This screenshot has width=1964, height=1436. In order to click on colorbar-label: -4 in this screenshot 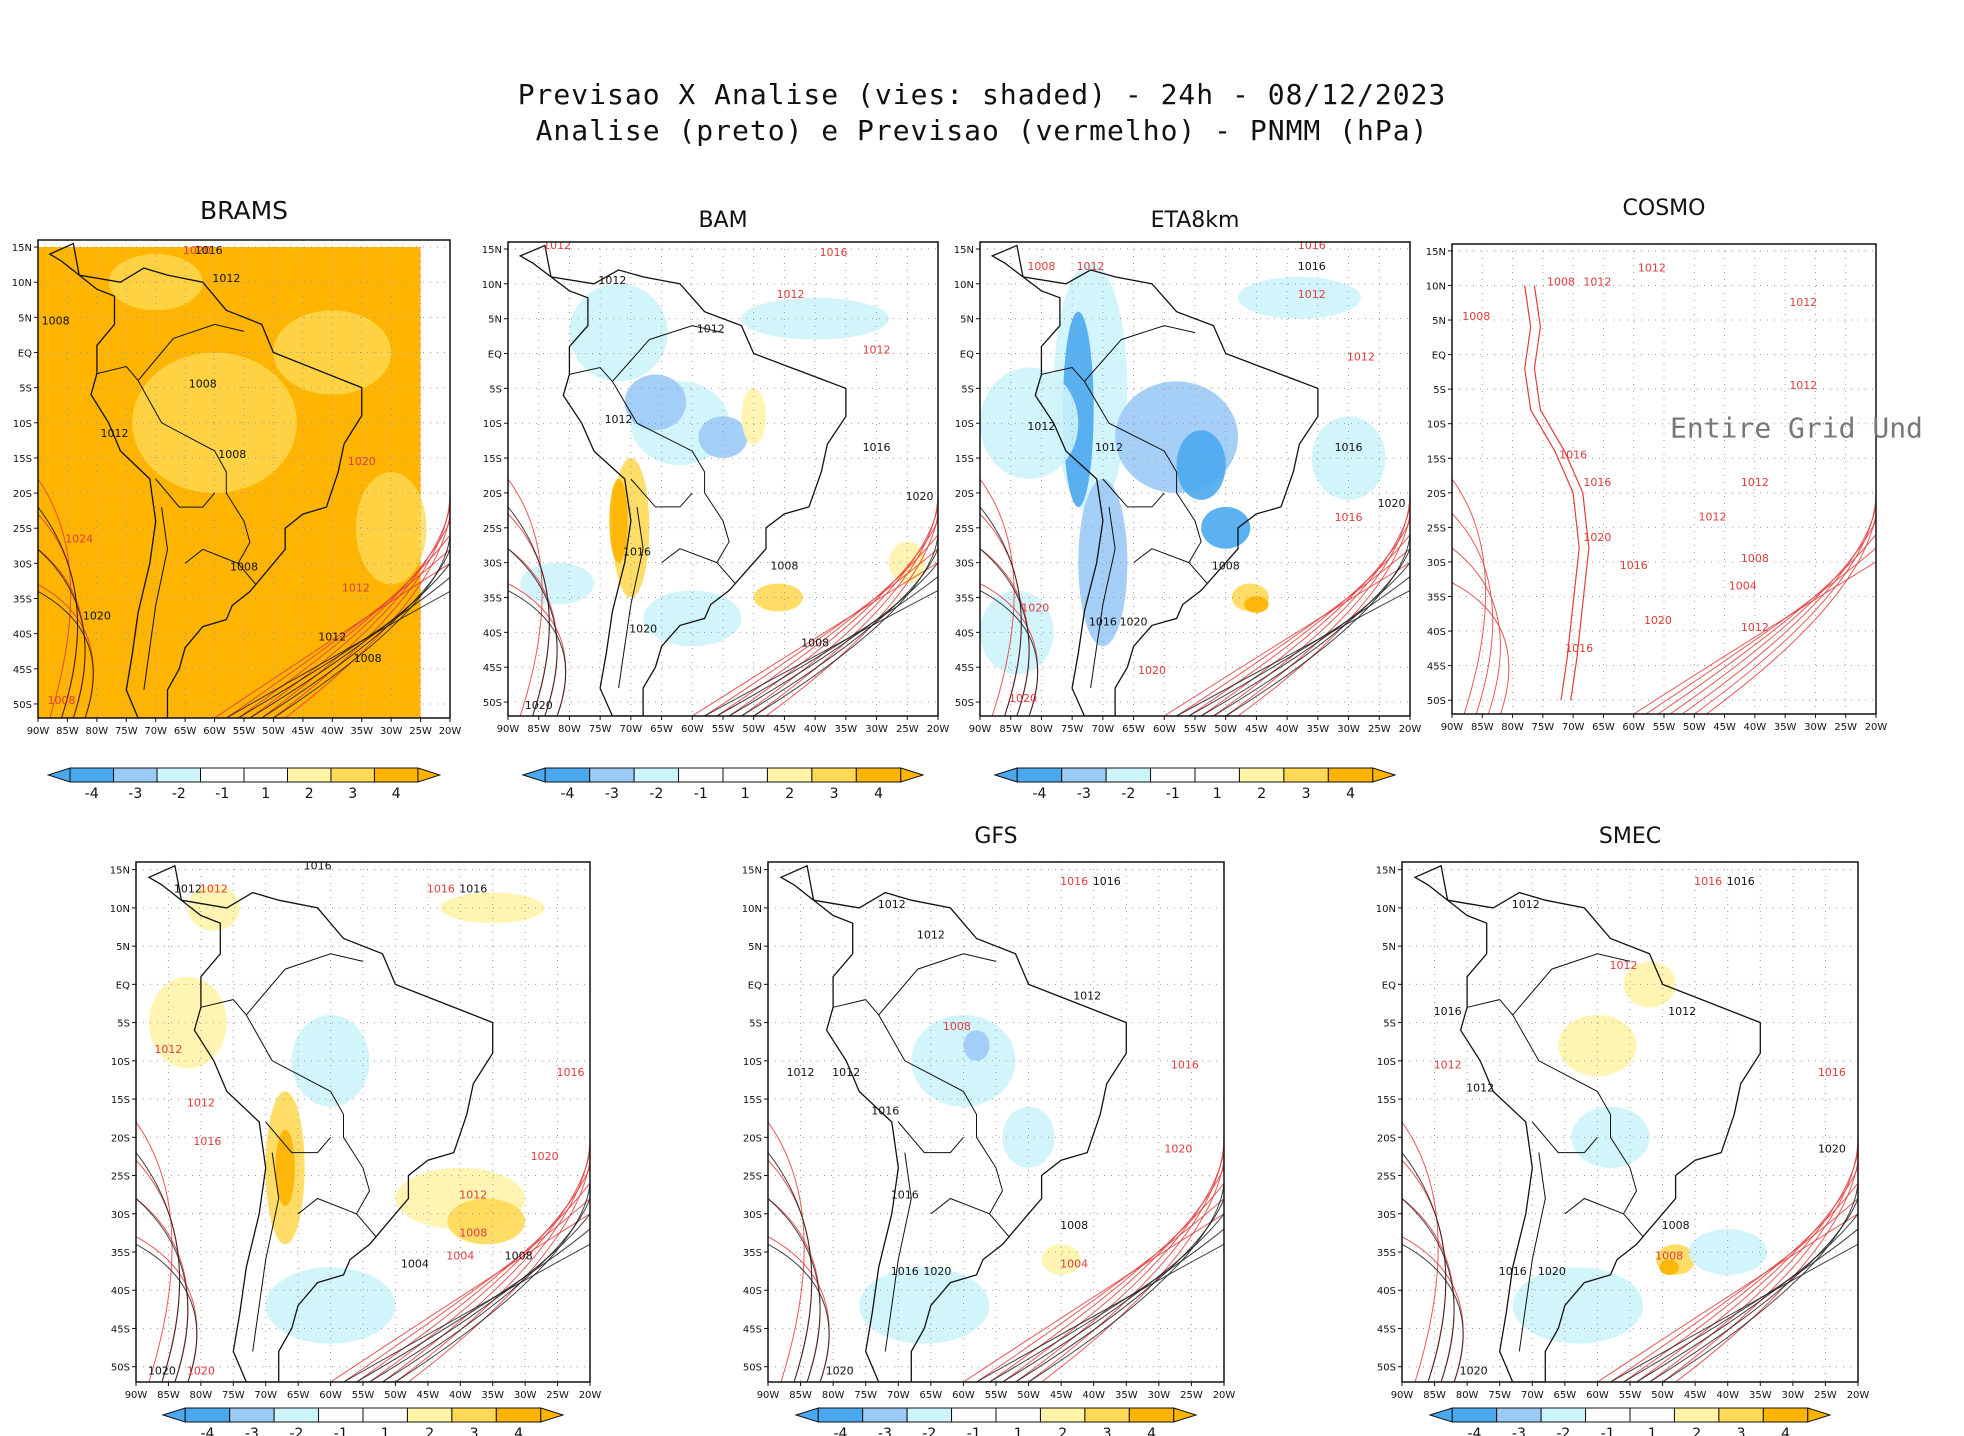, I will do `click(1474, 1431)`.